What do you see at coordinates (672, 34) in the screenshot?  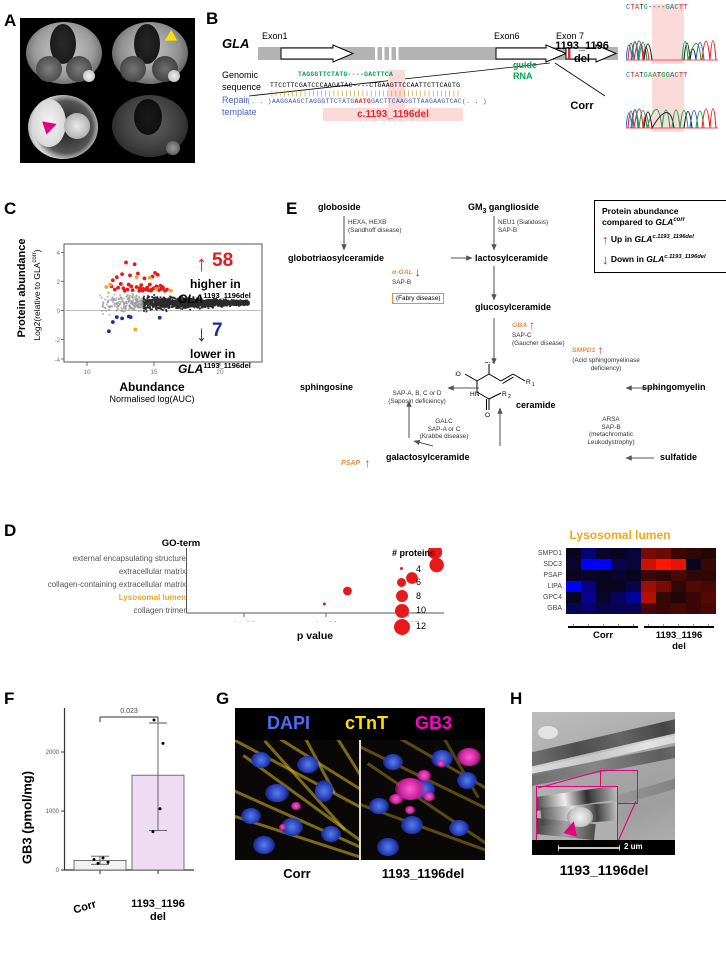 I see `chromatogram-del: CTATG----GACTT` at bounding box center [672, 34].